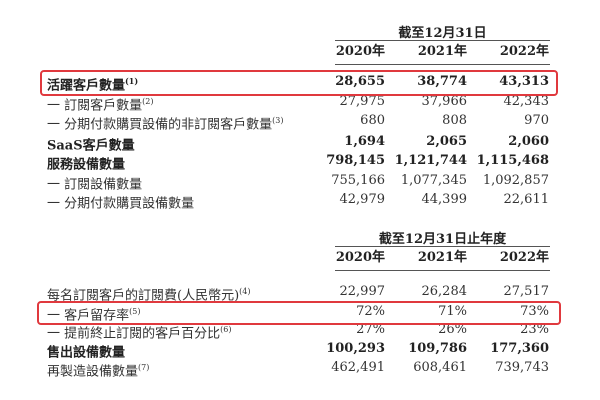  I want to click on row-value: 38,774, so click(442, 81).